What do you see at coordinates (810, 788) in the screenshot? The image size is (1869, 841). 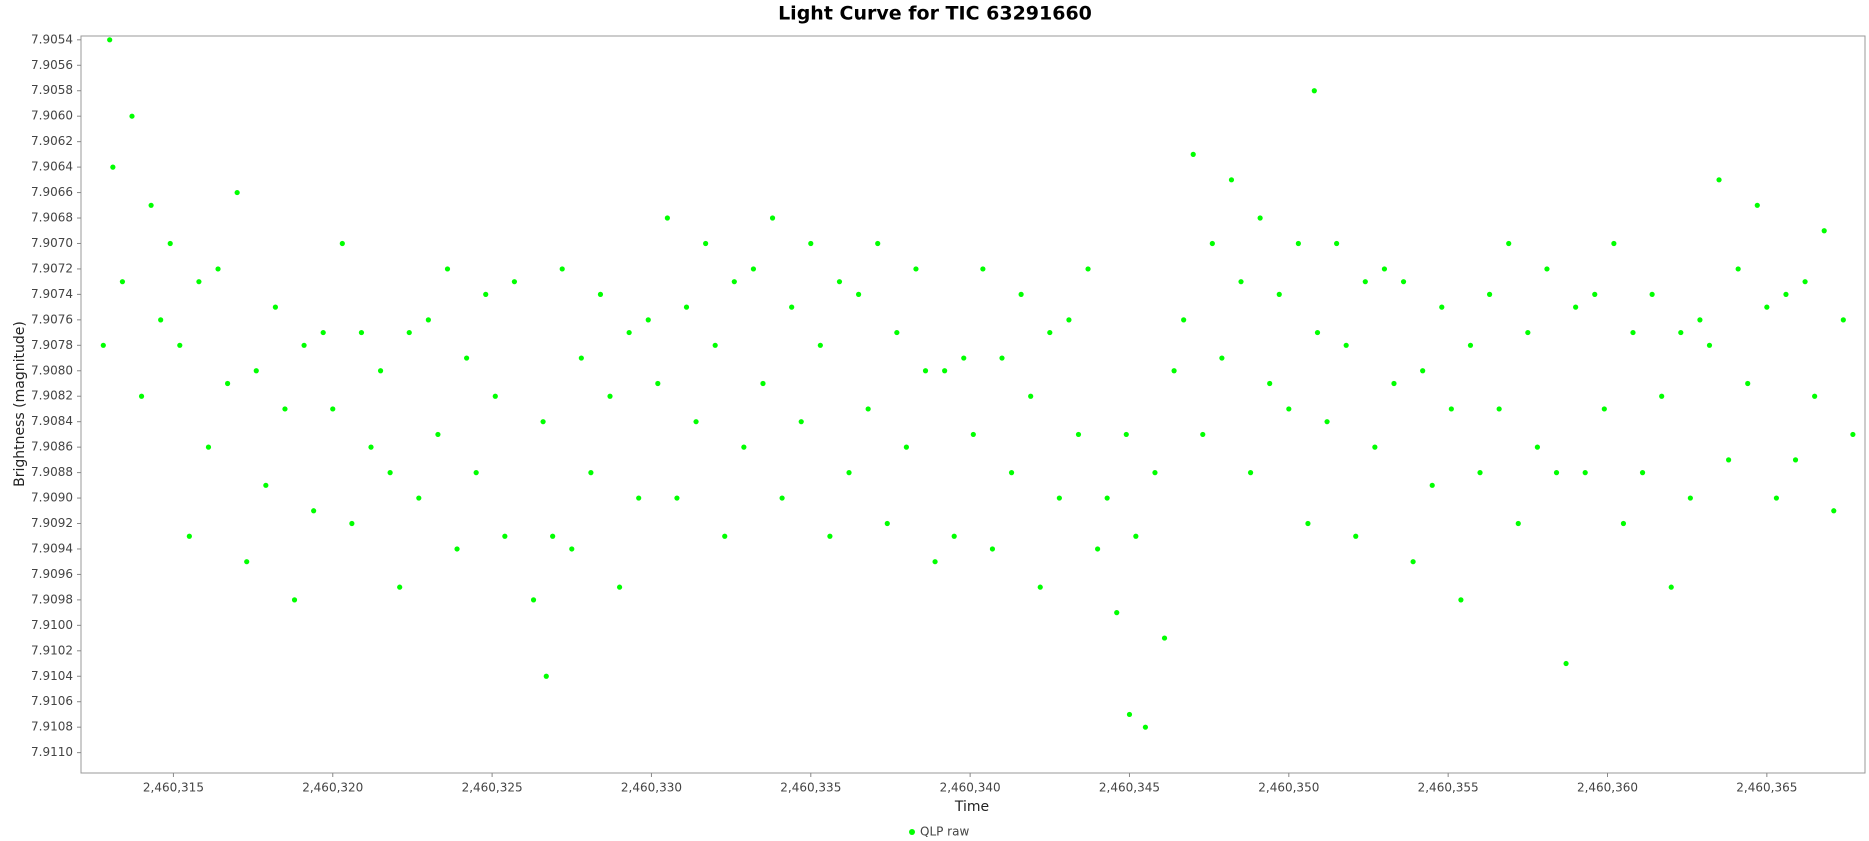 I see `x-tick-label: 2,460,335` at bounding box center [810, 788].